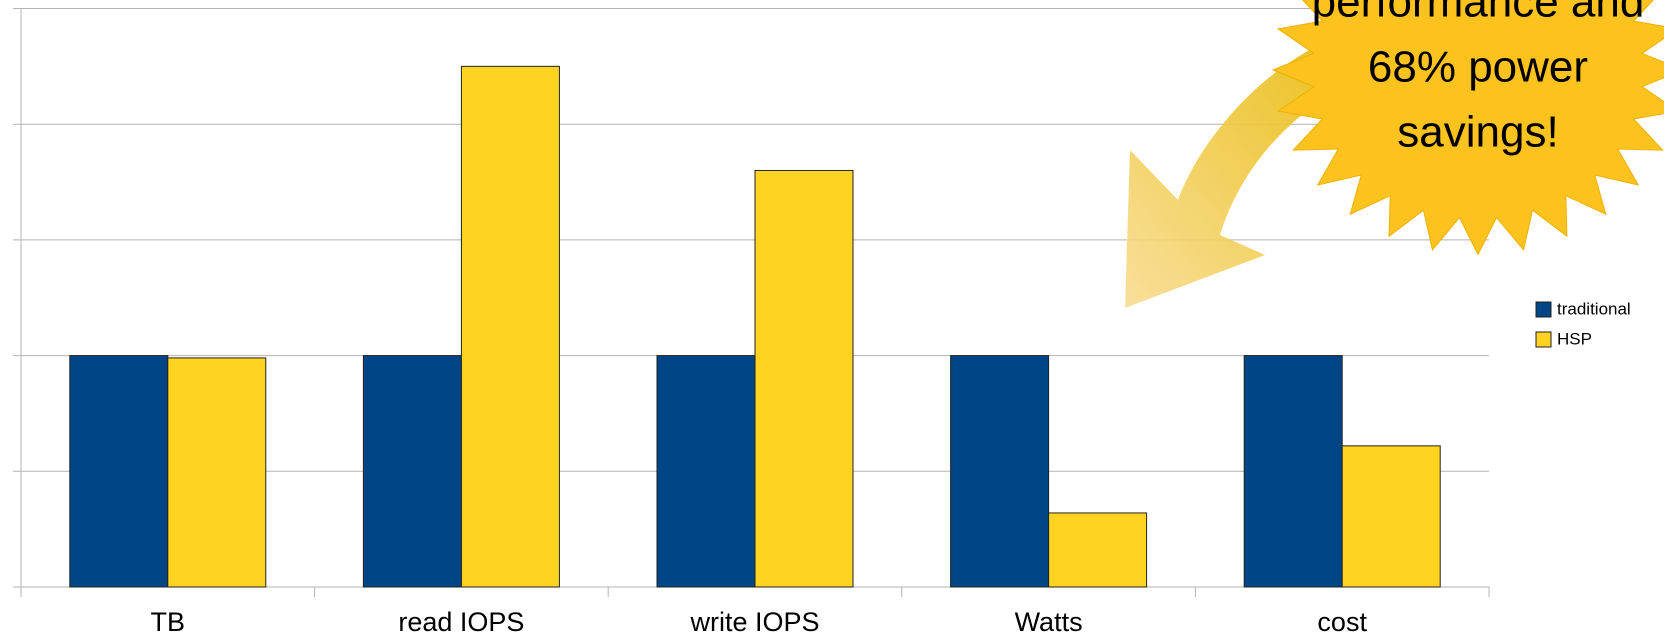 This screenshot has height=639, width=1664. What do you see at coordinates (754, 622) in the screenshot?
I see `x-tick-label: write IOPS` at bounding box center [754, 622].